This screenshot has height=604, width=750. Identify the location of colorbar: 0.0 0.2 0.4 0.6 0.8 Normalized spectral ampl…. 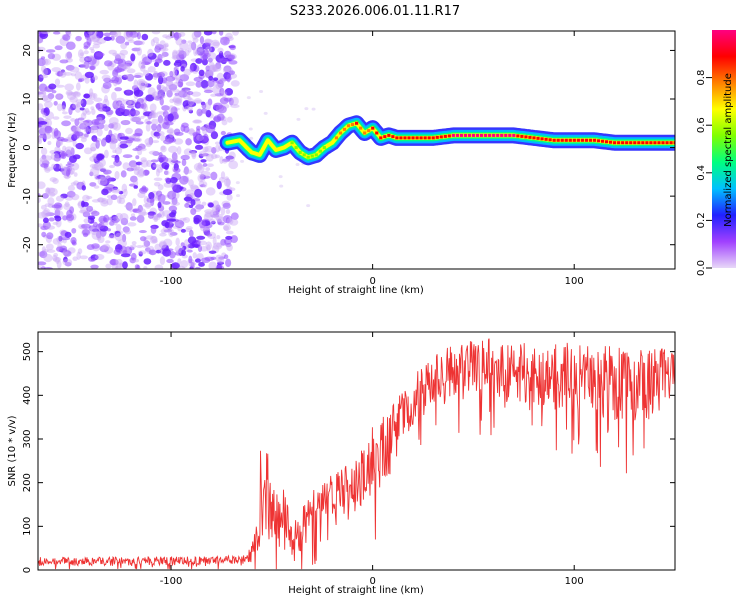
(716, 153).